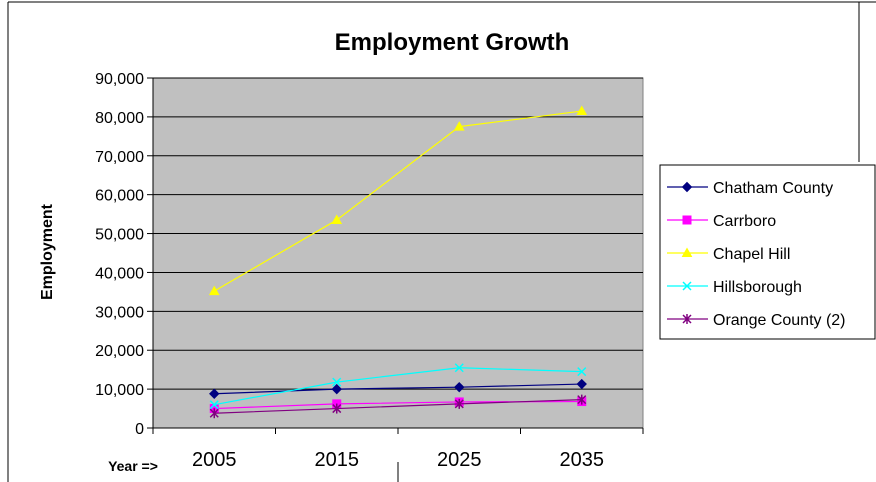 The height and width of the screenshot is (482, 876). What do you see at coordinates (133, 466) in the screenshot?
I see `x-axis-label: Year =>` at bounding box center [133, 466].